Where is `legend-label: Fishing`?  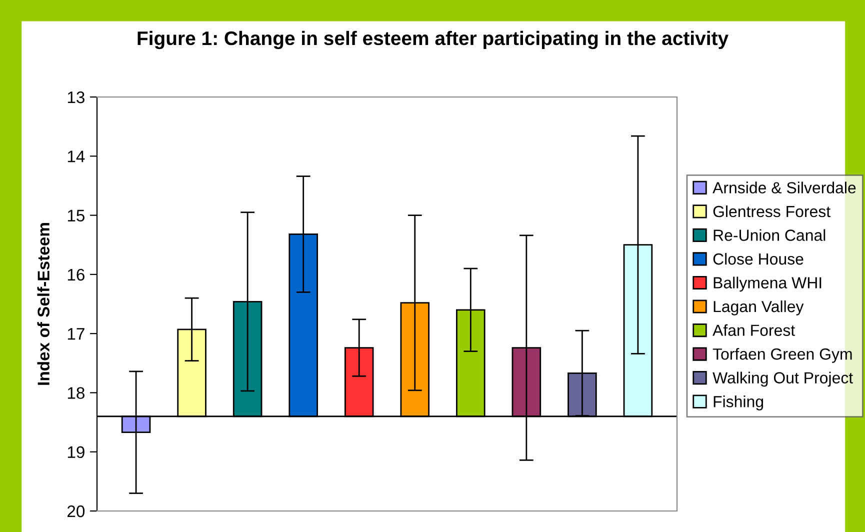 legend-label: Fishing is located at coordinates (738, 403).